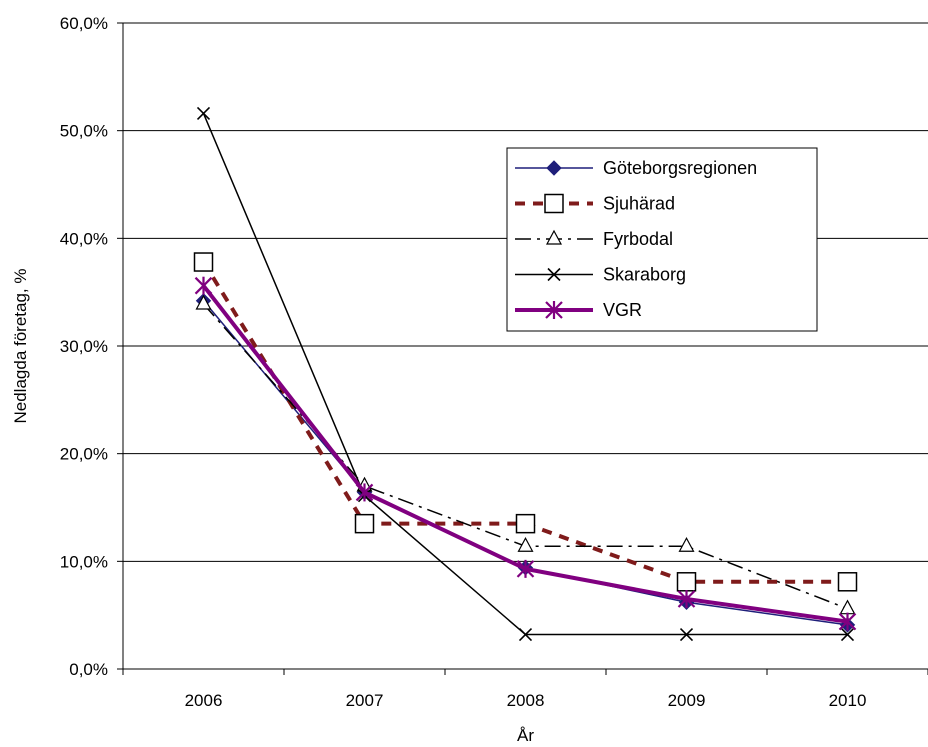 This screenshot has width=928, height=747. What do you see at coordinates (622, 310) in the screenshot?
I see `legend-label: VGR` at bounding box center [622, 310].